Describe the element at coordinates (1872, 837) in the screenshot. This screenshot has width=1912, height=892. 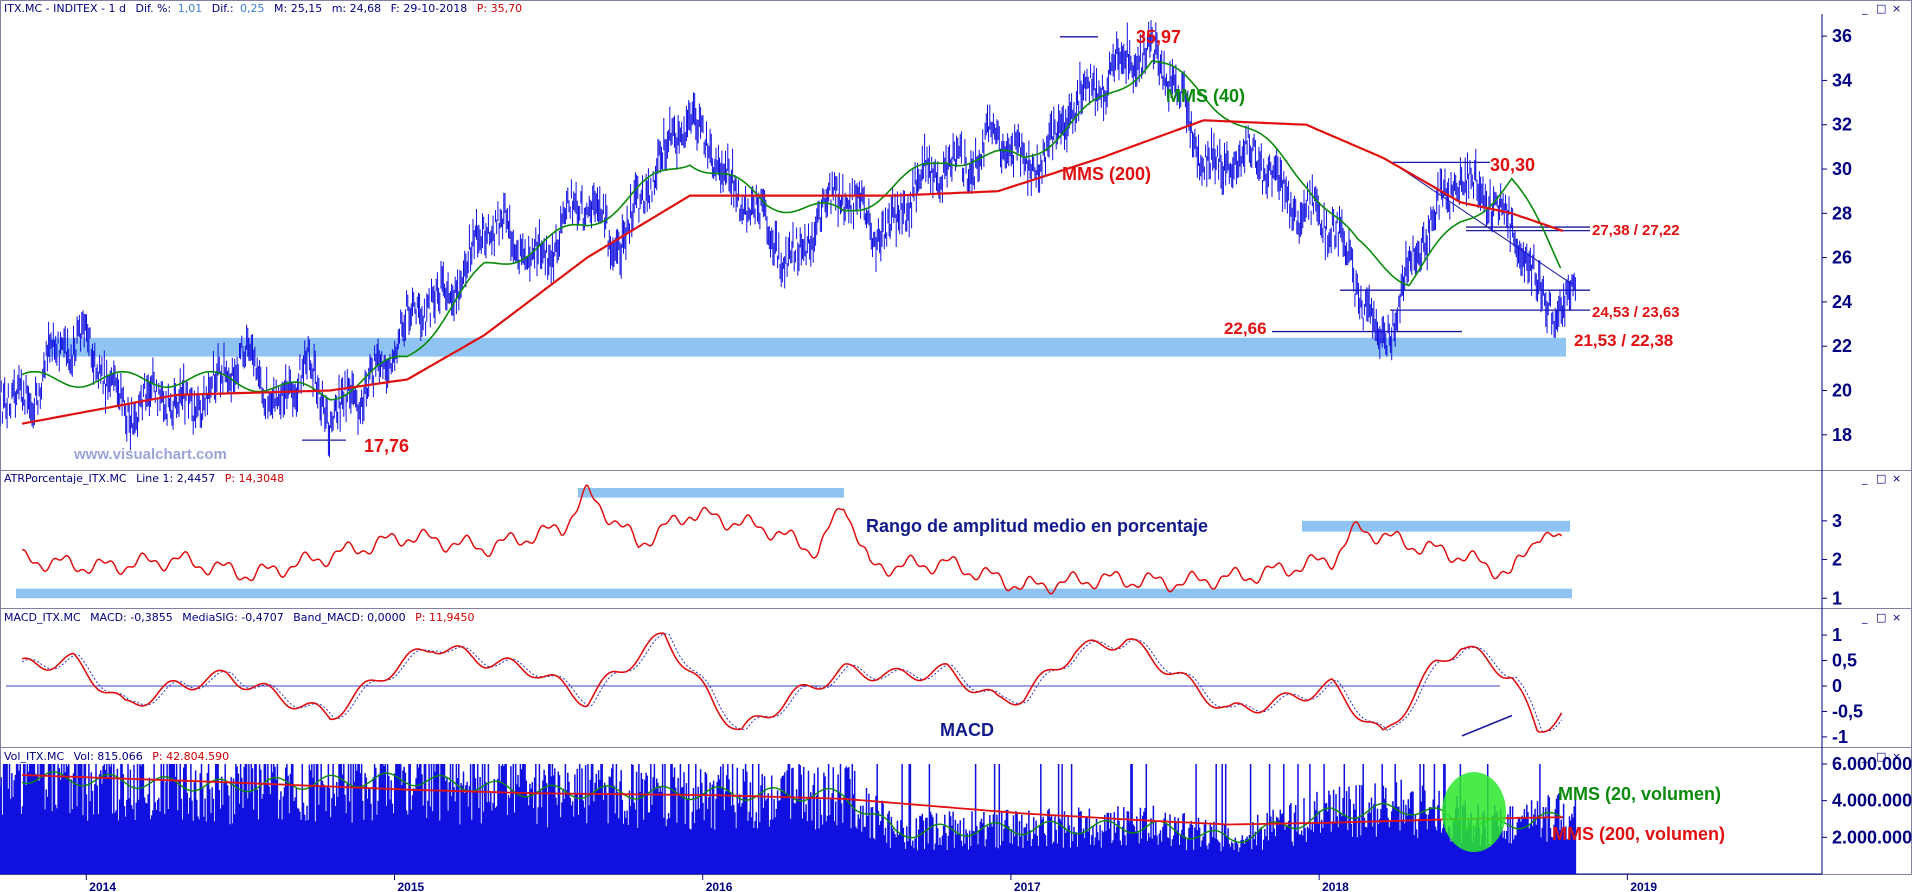
I see `volume-ytick-2: 2.000.000` at that location.